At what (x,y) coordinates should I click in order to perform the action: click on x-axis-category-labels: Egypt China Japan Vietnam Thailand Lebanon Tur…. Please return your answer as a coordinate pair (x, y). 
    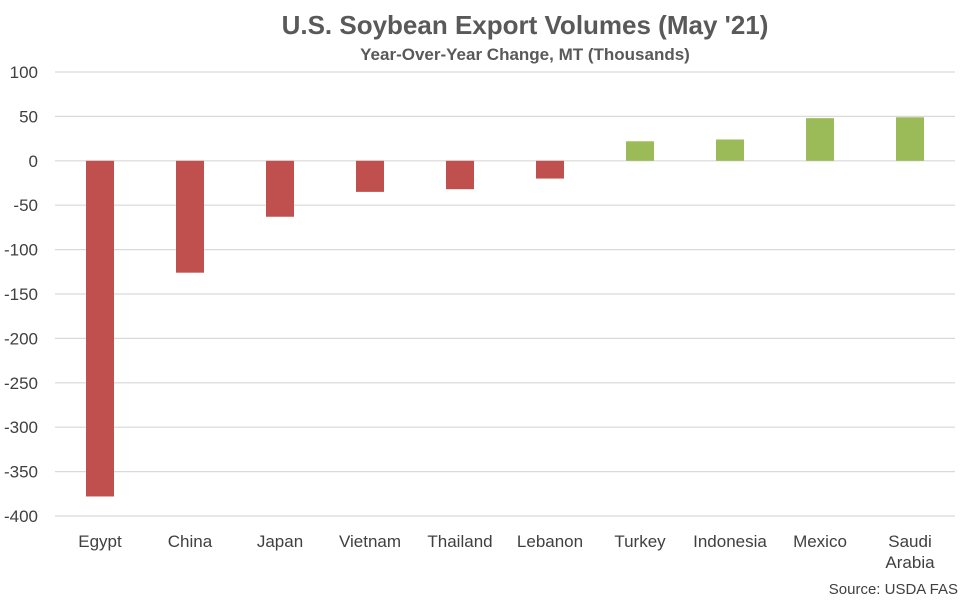
    Looking at the image, I should click on (506, 552).